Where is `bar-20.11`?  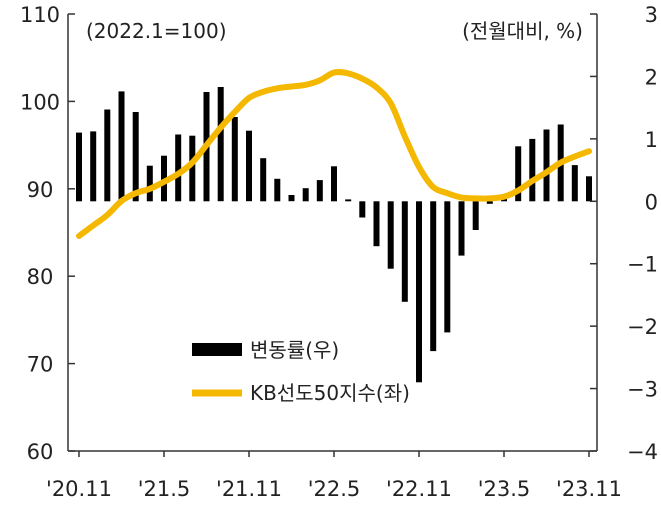
bar-20.11 is located at coordinates (79, 167).